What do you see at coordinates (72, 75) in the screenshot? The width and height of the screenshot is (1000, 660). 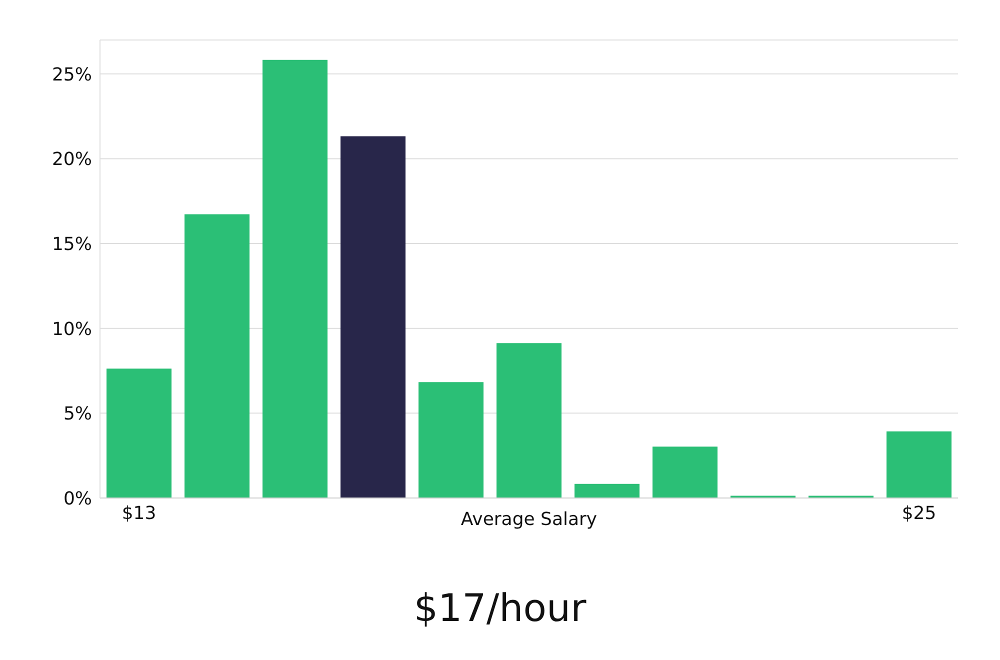 I see `y-tick-label: 25%` at bounding box center [72, 75].